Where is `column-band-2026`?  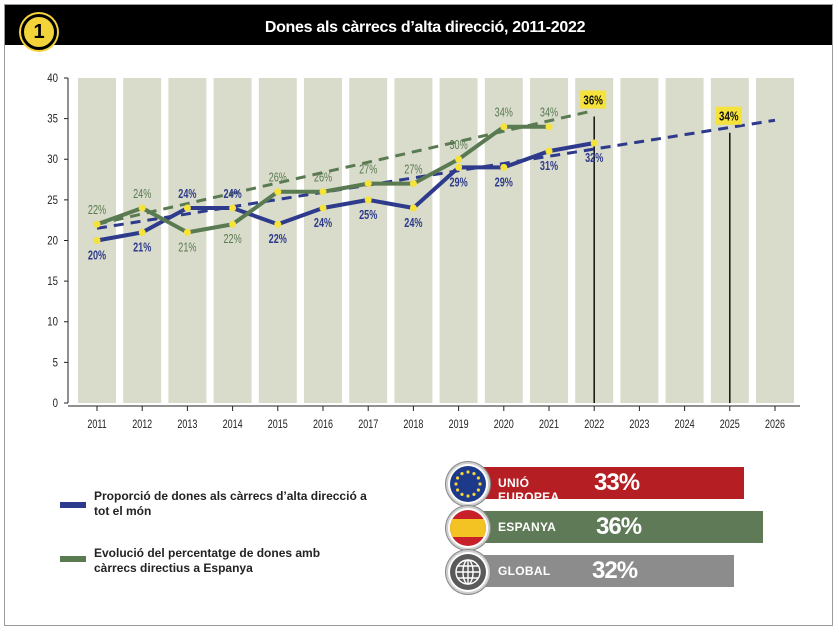 column-band-2026 is located at coordinates (775, 240).